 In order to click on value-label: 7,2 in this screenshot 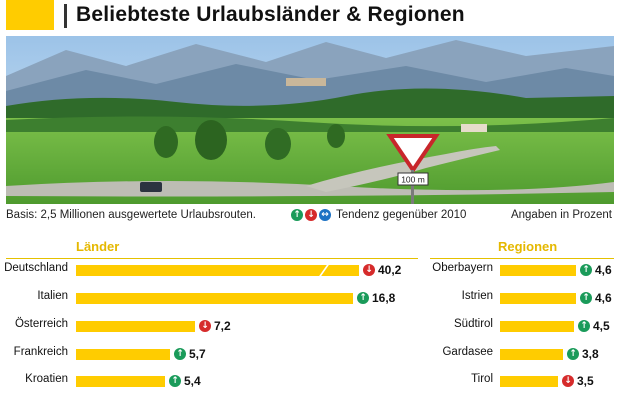, I will do `click(222, 326)`.